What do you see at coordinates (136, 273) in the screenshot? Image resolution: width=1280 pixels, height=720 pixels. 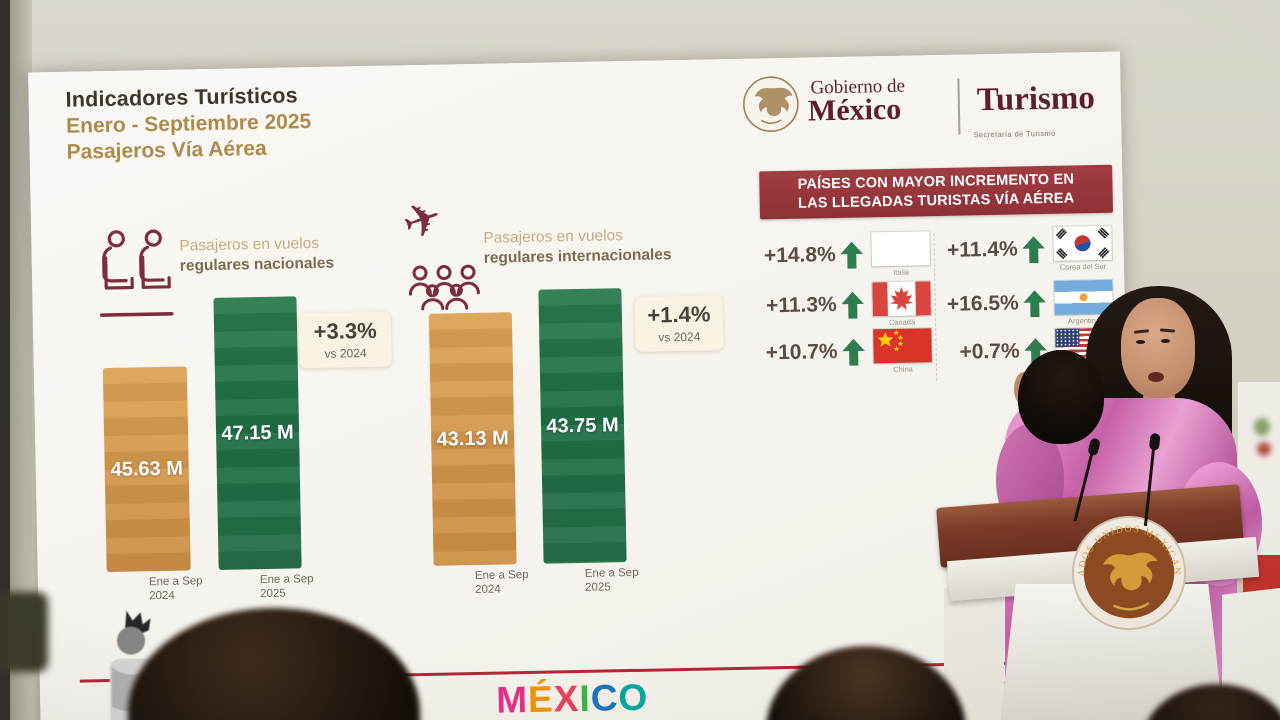 I see `seated-passengers-icon` at bounding box center [136, 273].